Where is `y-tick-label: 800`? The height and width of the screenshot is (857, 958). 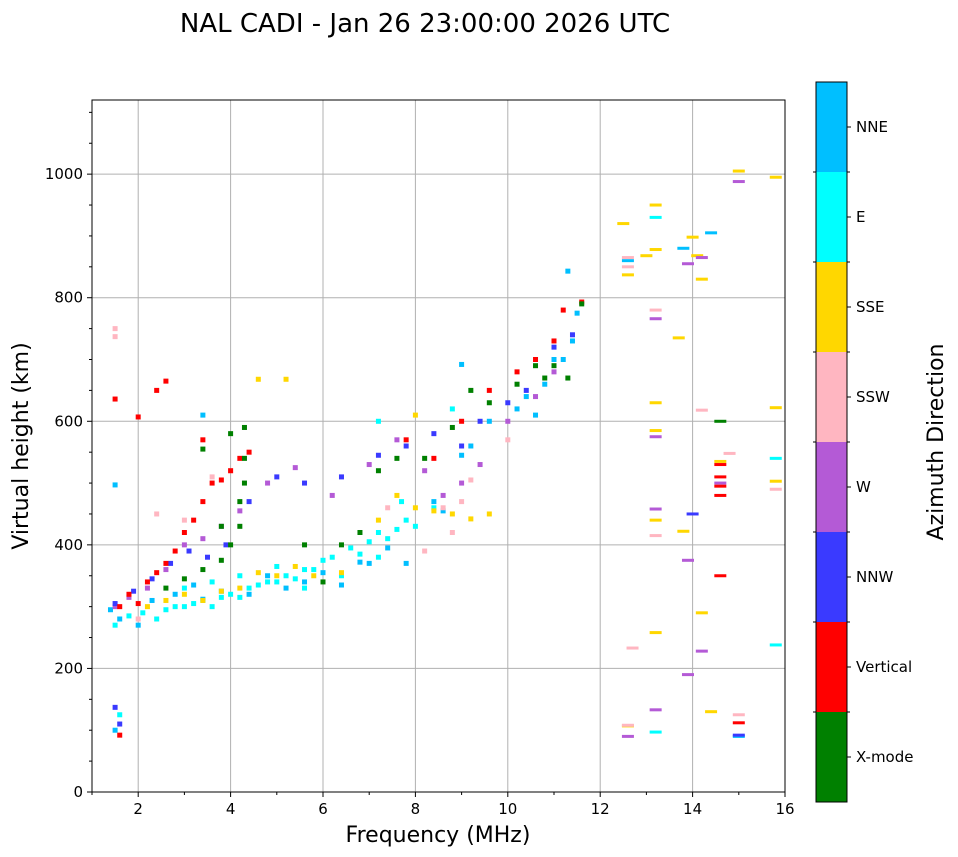
y-tick-label: 800 is located at coordinates (68, 298).